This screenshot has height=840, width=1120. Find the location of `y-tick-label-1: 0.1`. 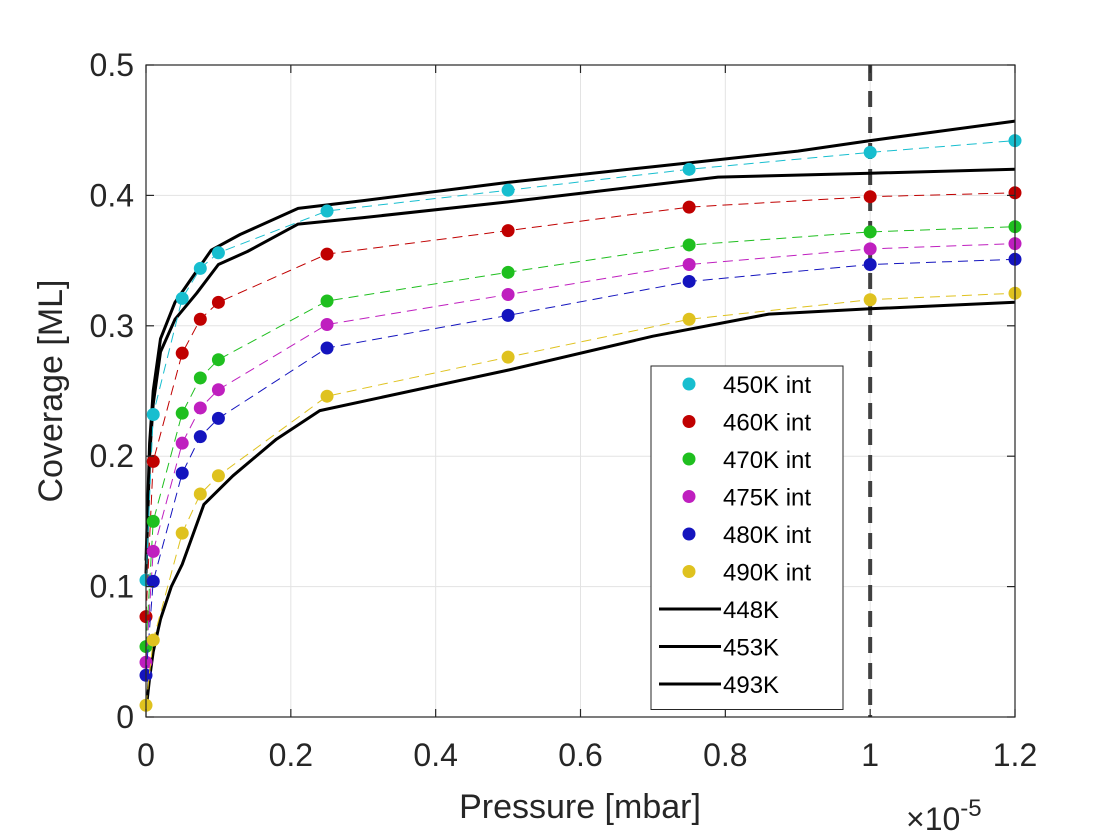

y-tick-label-1: 0.1 is located at coordinates (112, 587).